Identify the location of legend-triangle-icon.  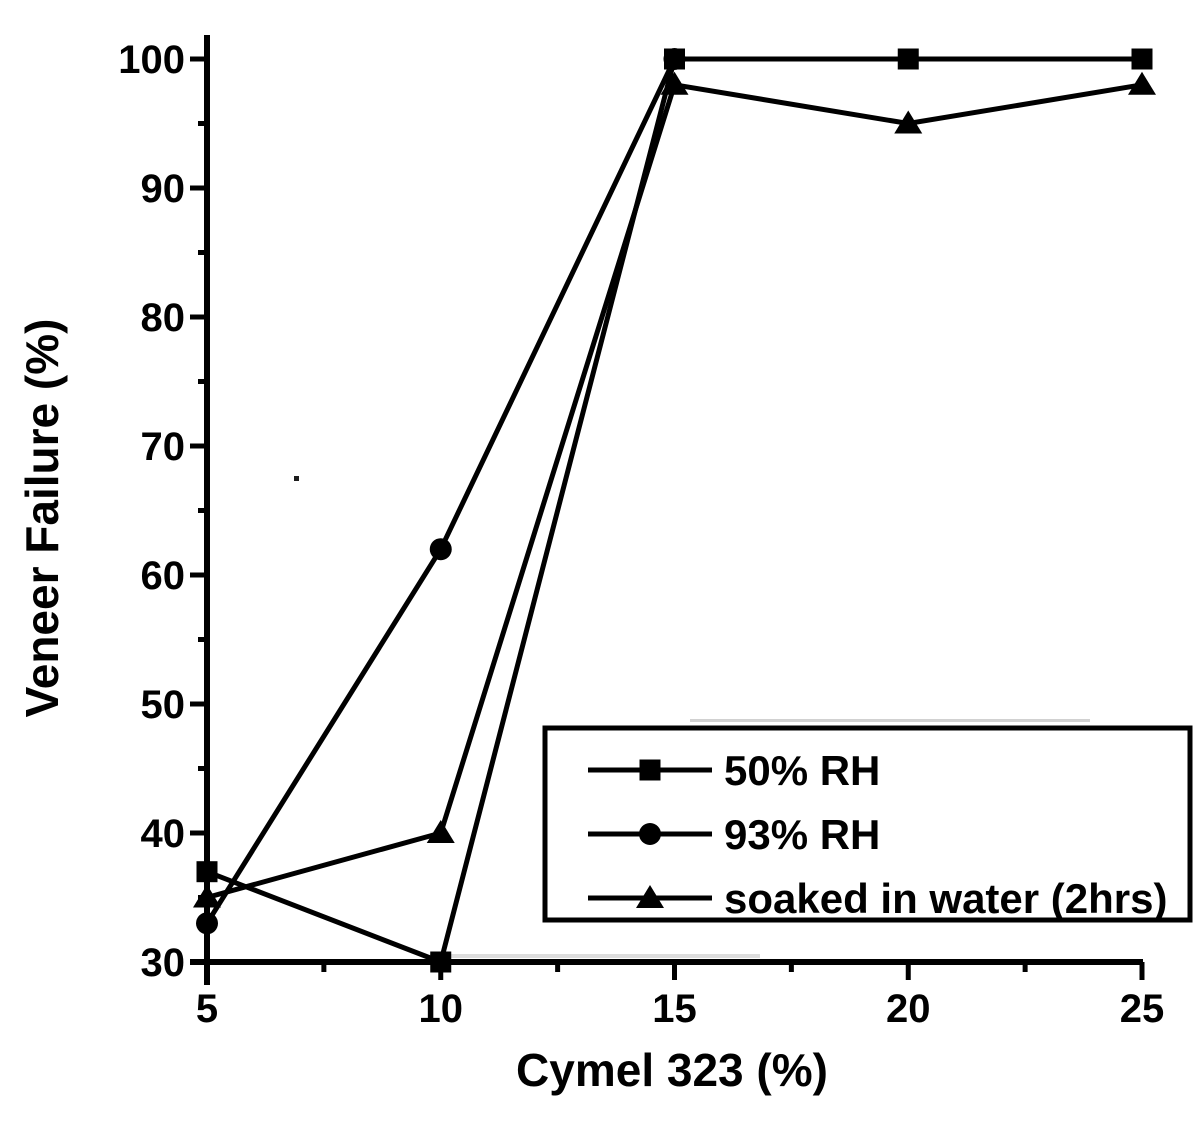
(650, 896).